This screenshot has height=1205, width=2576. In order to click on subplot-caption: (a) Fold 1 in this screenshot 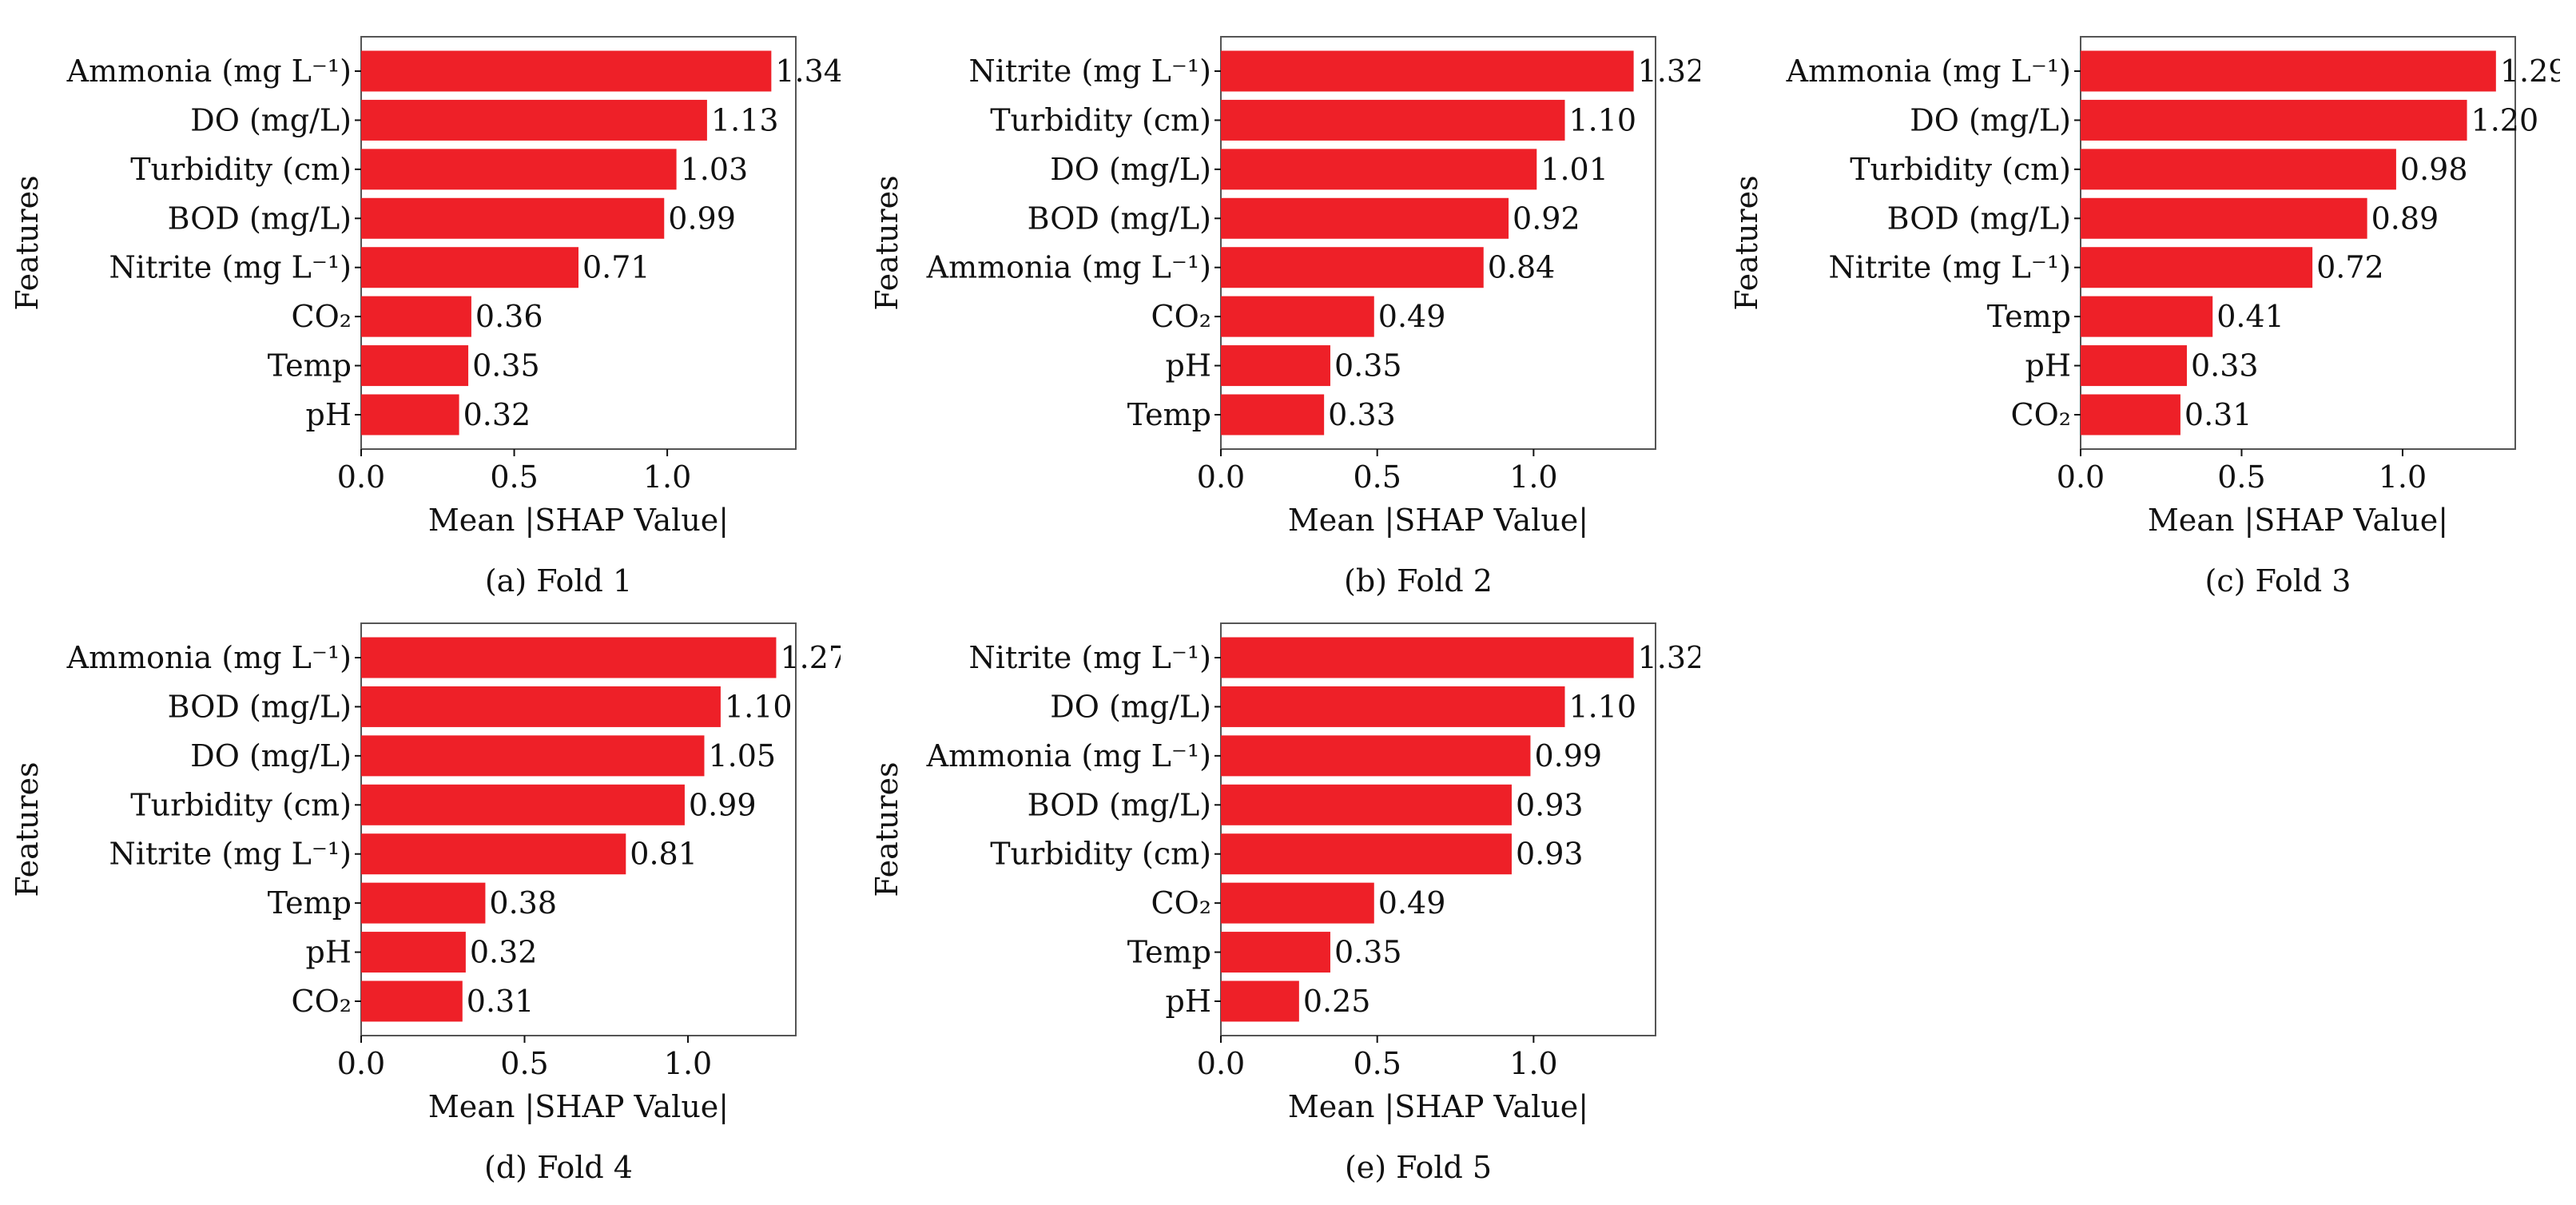, I will do `click(558, 579)`.